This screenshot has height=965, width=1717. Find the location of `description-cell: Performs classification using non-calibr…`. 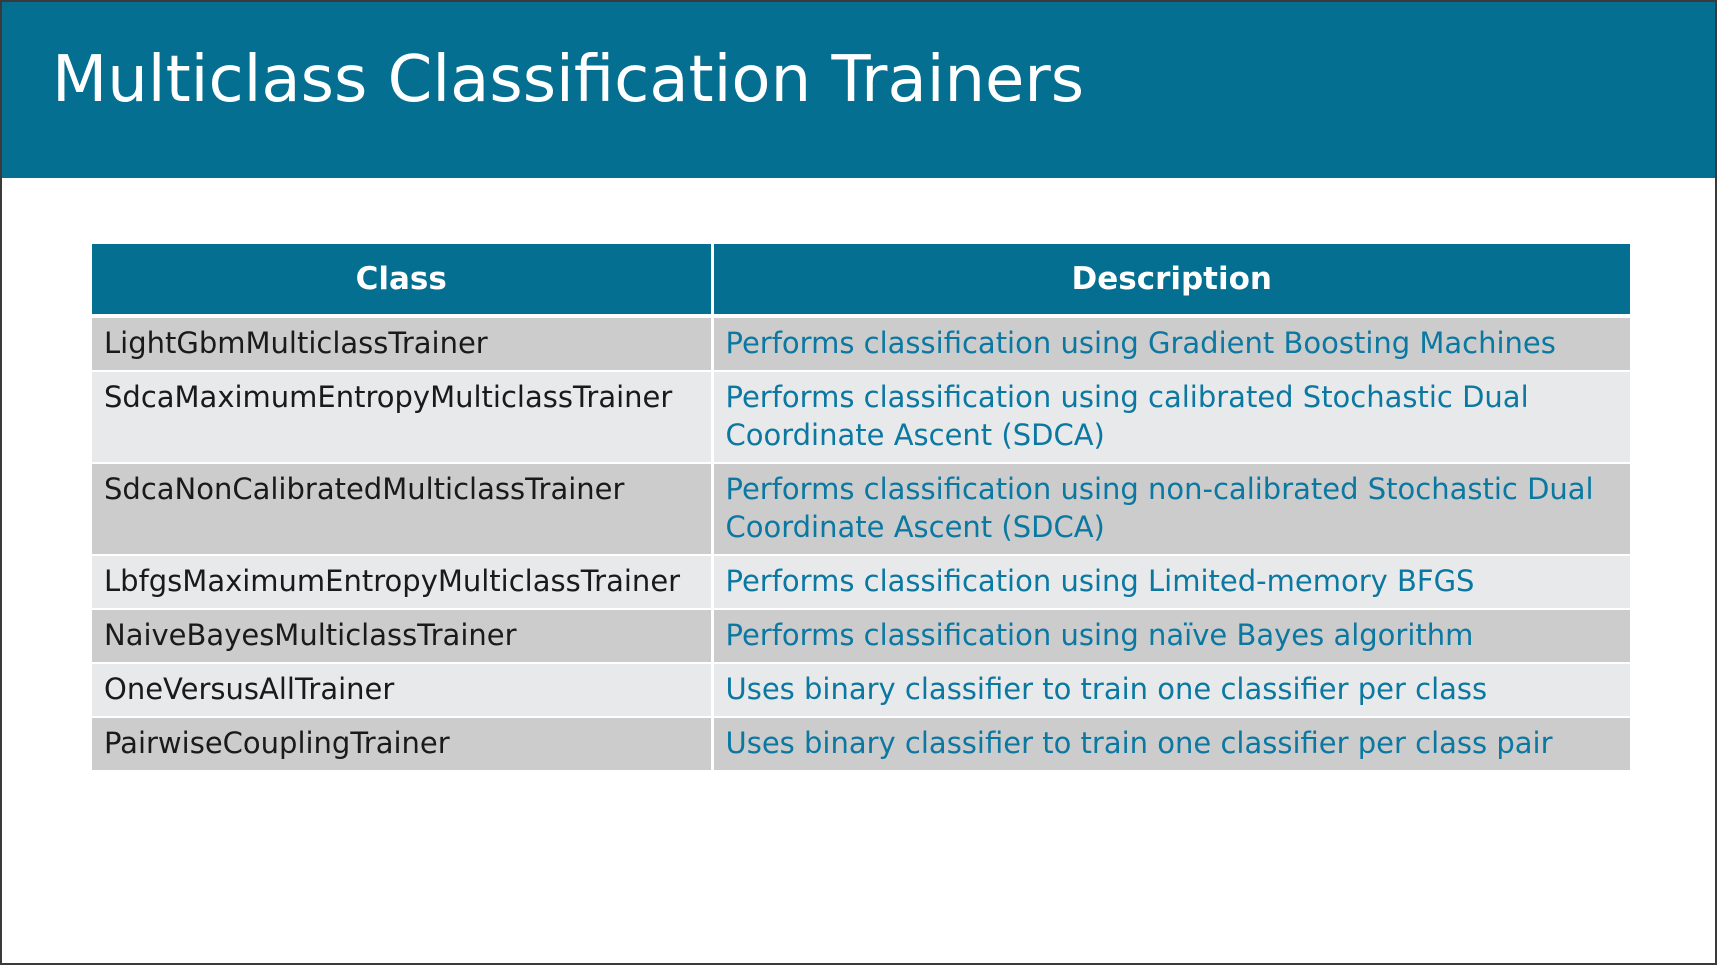

description-cell: Performs classification using non-calibr… is located at coordinates (1171, 509).